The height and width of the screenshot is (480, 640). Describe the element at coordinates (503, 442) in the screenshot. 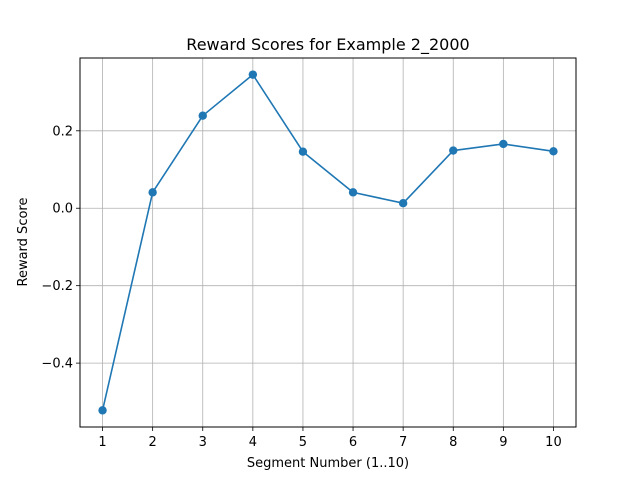

I see `x-tick-label: 9` at that location.